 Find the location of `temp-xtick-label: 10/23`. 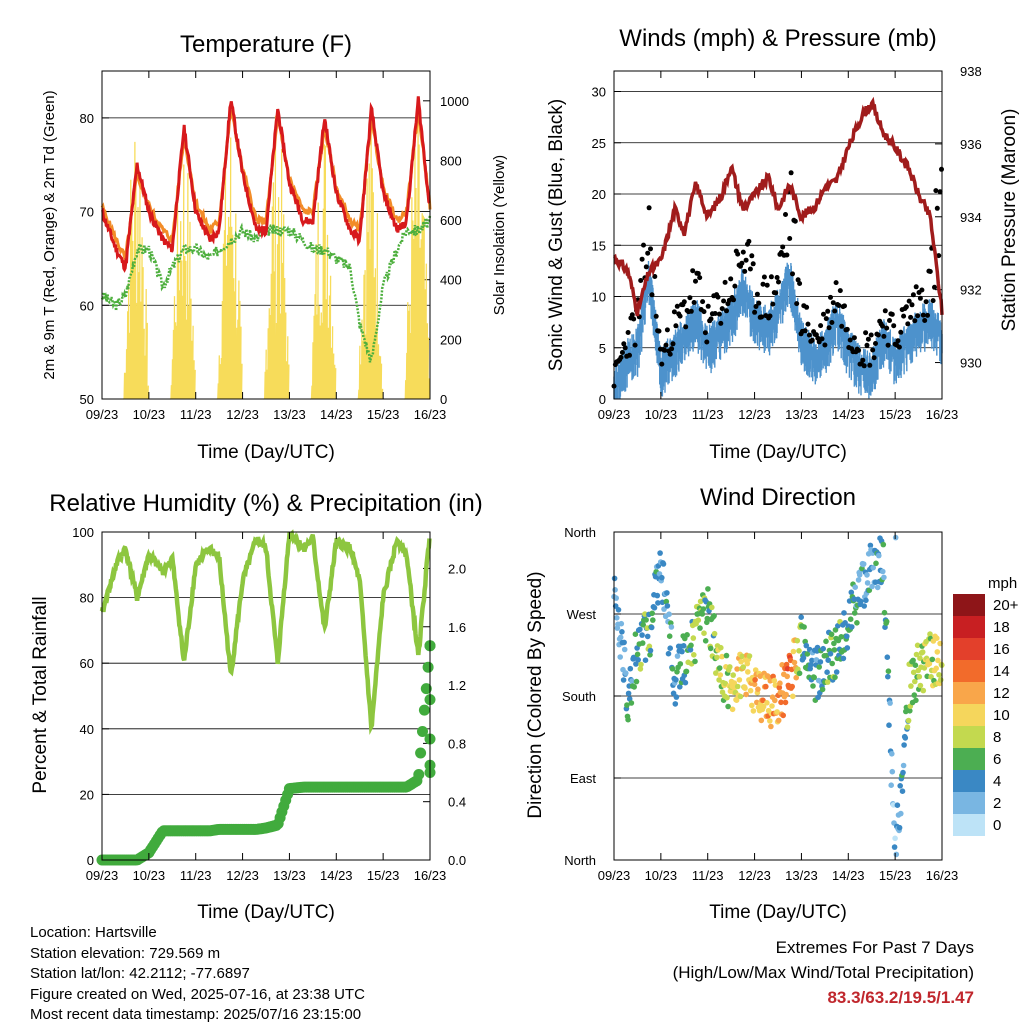

temp-xtick-label: 10/23 is located at coordinates (149, 414).